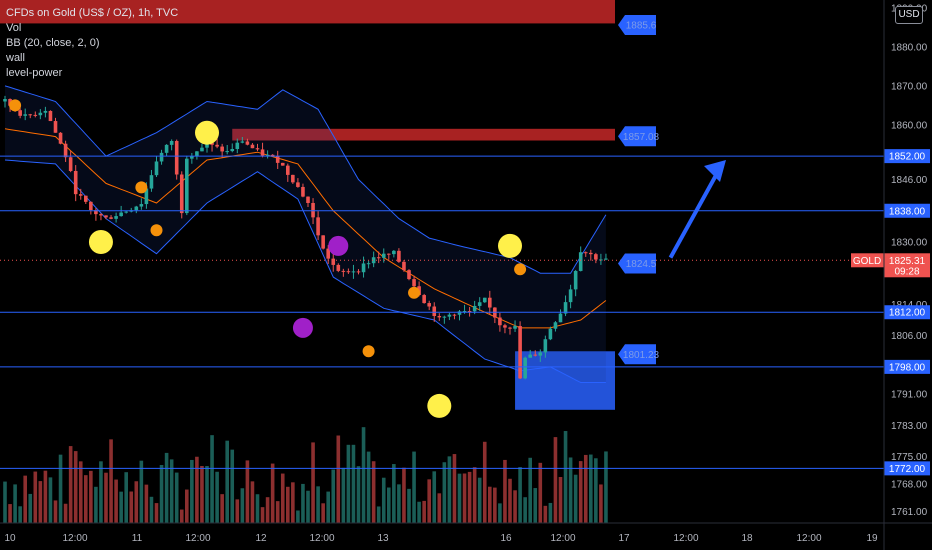 The image size is (932, 550). What do you see at coordinates (137, 538) in the screenshot?
I see `x-tick-label: 11` at bounding box center [137, 538].